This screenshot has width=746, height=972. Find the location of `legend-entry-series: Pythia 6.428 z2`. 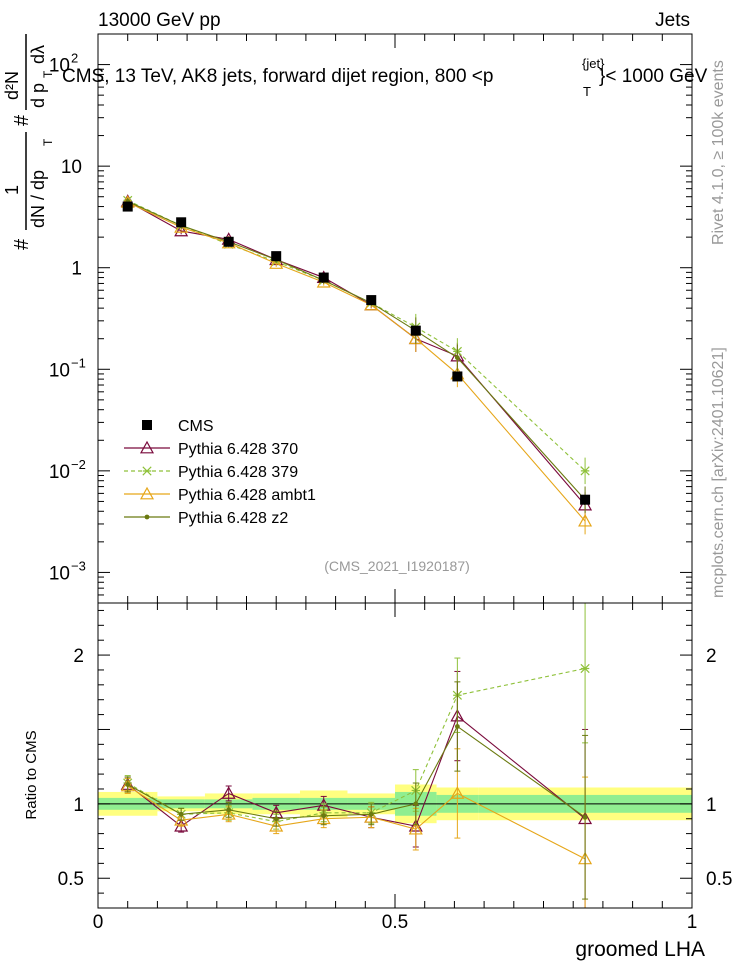

legend-entry-series: Pythia 6.428 z2 is located at coordinates (206, 518).